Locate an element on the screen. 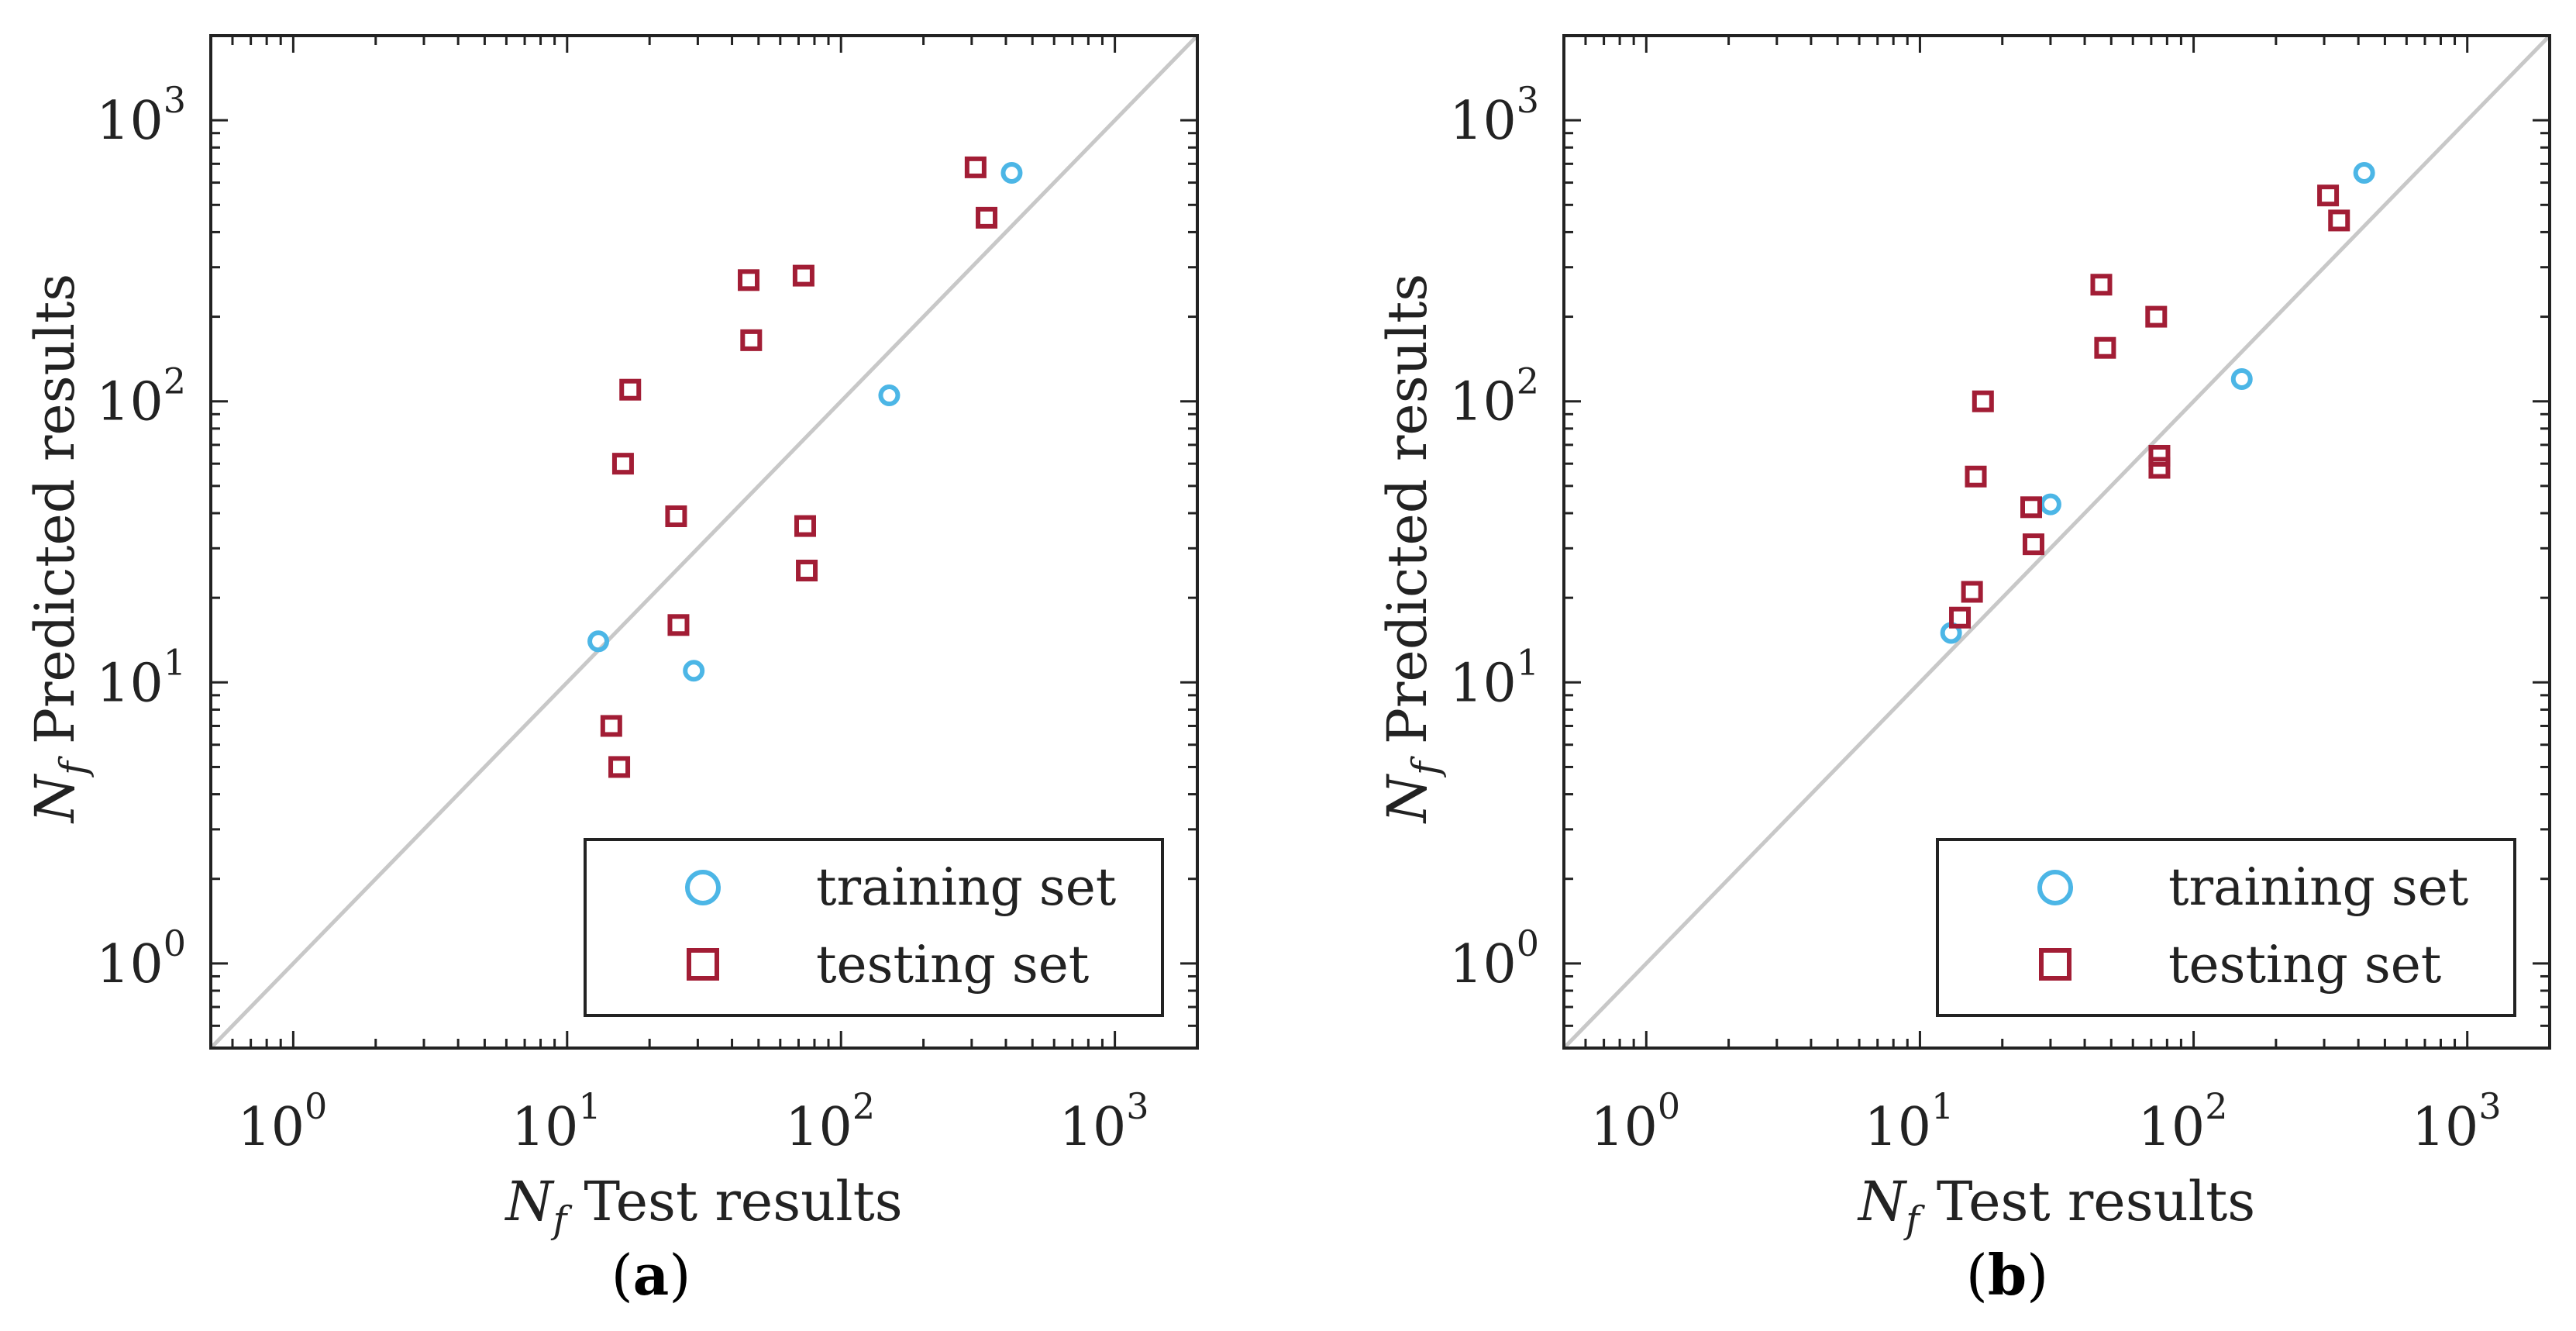  legend-training-marker is located at coordinates (703, 887).